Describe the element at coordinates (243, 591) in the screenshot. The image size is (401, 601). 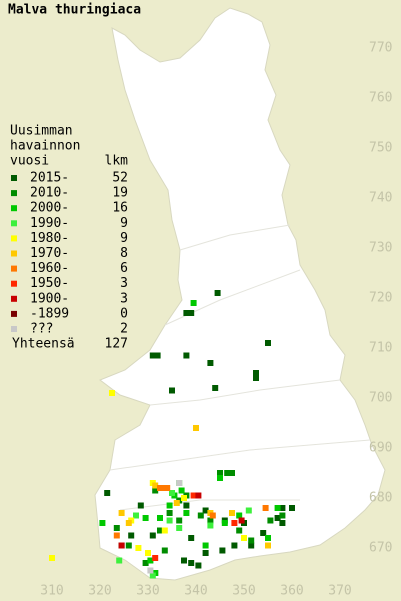
I see `x-grid-label: 350` at that location.